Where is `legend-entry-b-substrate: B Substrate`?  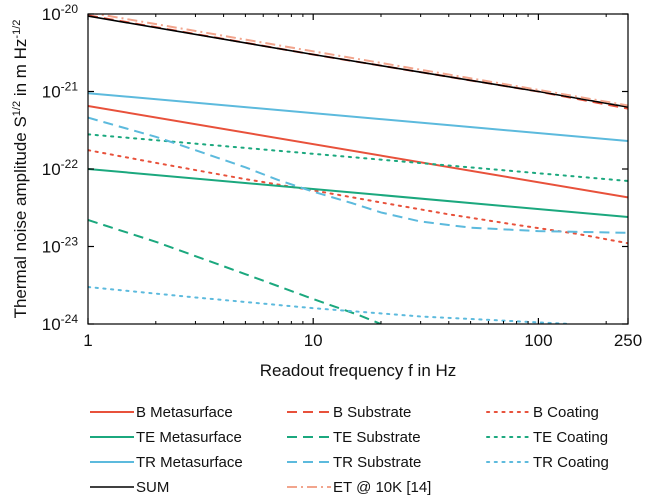 legend-entry-b-substrate: B Substrate is located at coordinates (349, 412).